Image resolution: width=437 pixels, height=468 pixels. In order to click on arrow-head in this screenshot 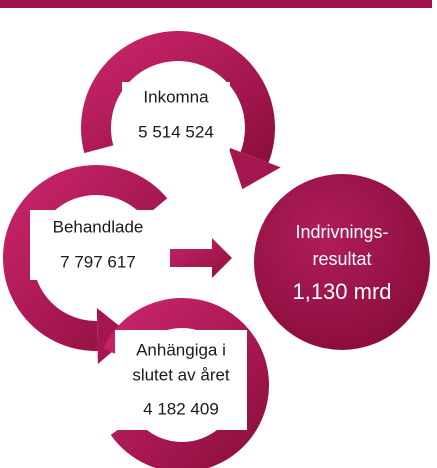, I will do `click(254, 168)`.